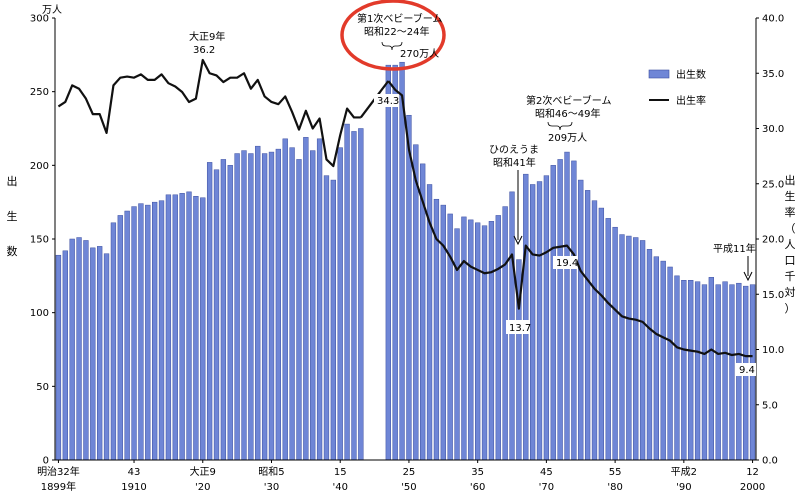 This screenshot has height=495, width=800. Describe the element at coordinates (734, 248) in the screenshot. I see `ann-heisei-year: 平成11年` at that location.